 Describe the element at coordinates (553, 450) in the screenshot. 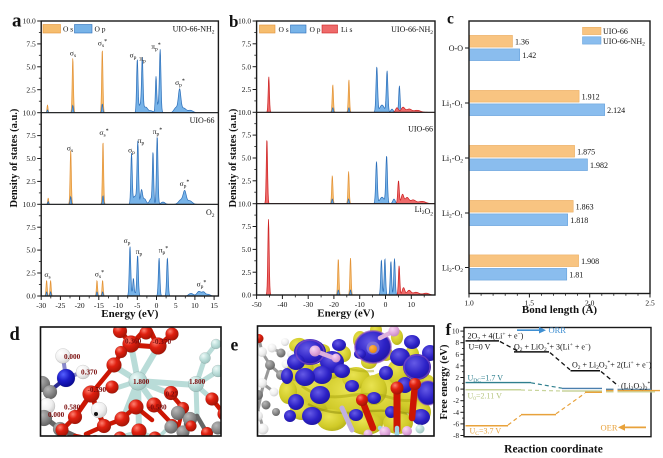

I see `svg-text: Reaction coordinate` at that location.